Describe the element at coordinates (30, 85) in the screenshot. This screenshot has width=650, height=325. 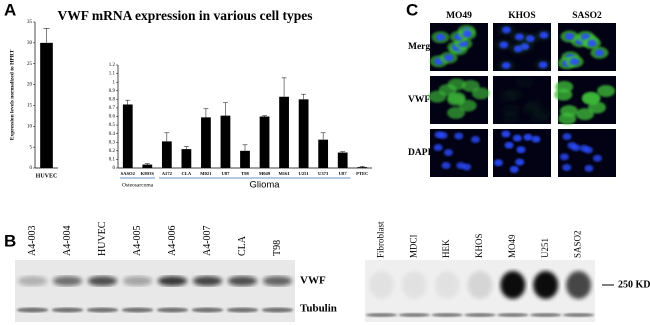
I see `y-tick-label: 20` at that location.